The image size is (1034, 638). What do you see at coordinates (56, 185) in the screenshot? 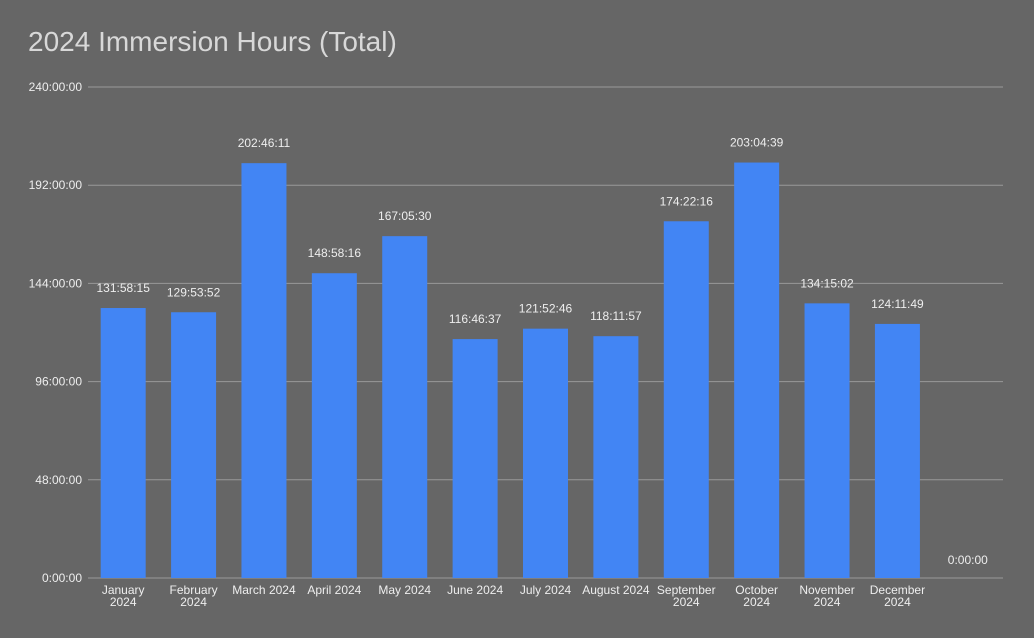
I see `y-tick-label: 192:00:00` at bounding box center [56, 185].